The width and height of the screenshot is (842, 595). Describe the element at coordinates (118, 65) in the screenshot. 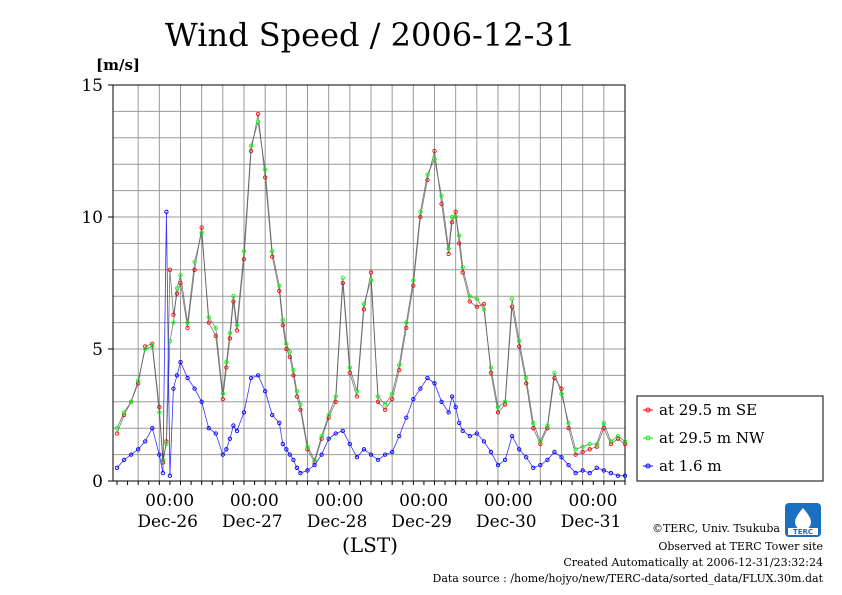

I see `y-axis-unit: [m/s]` at that location.